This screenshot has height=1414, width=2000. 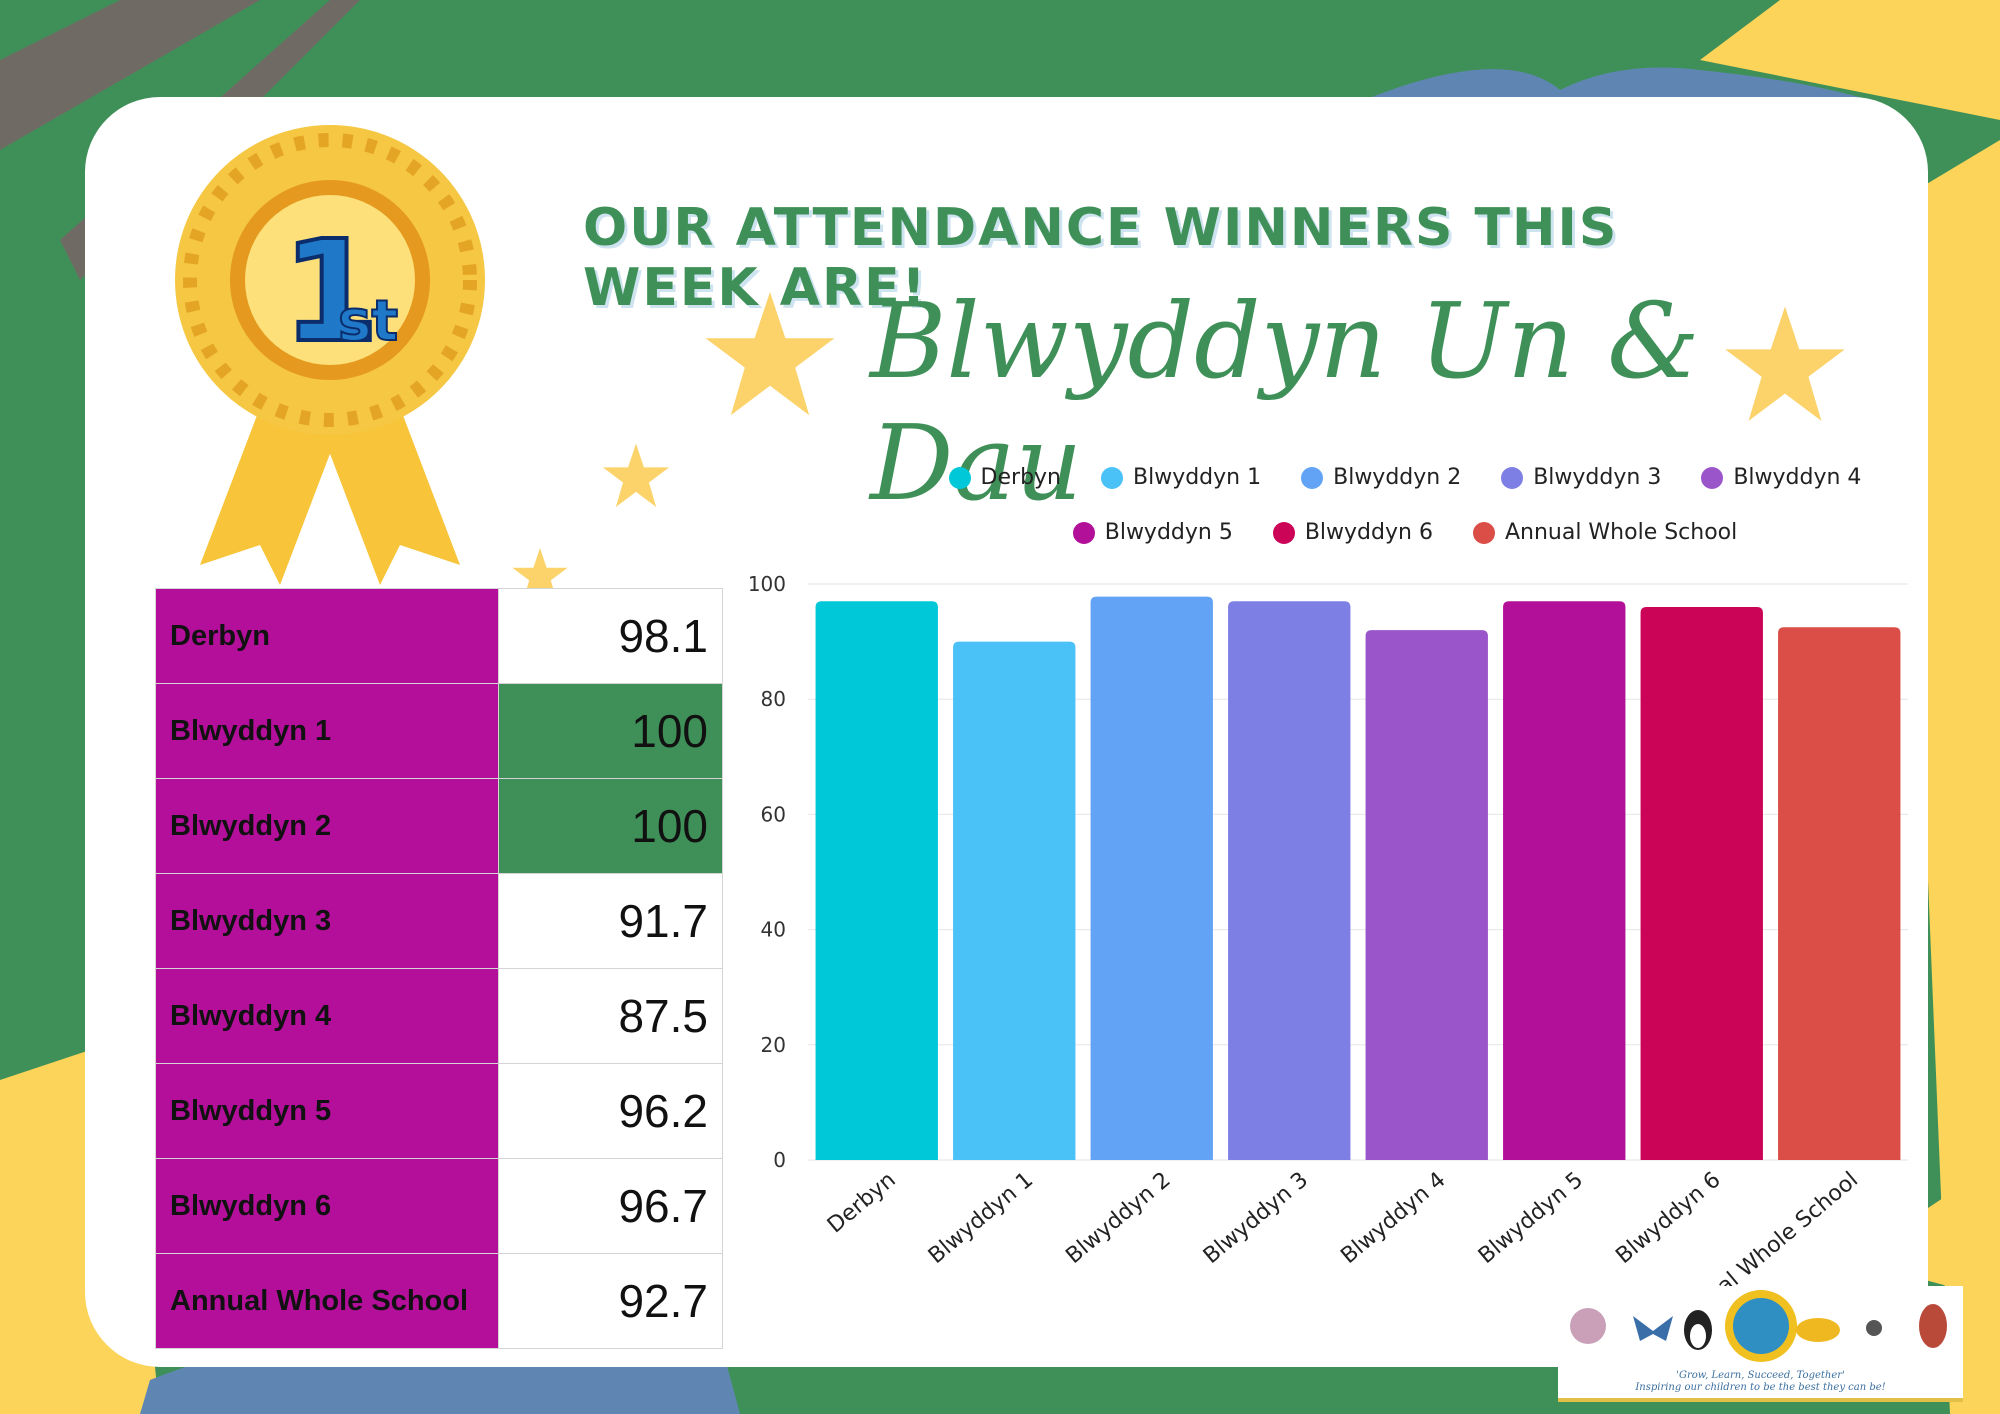 I want to click on legend-item: Blwyddyn 2, so click(x=1381, y=477).